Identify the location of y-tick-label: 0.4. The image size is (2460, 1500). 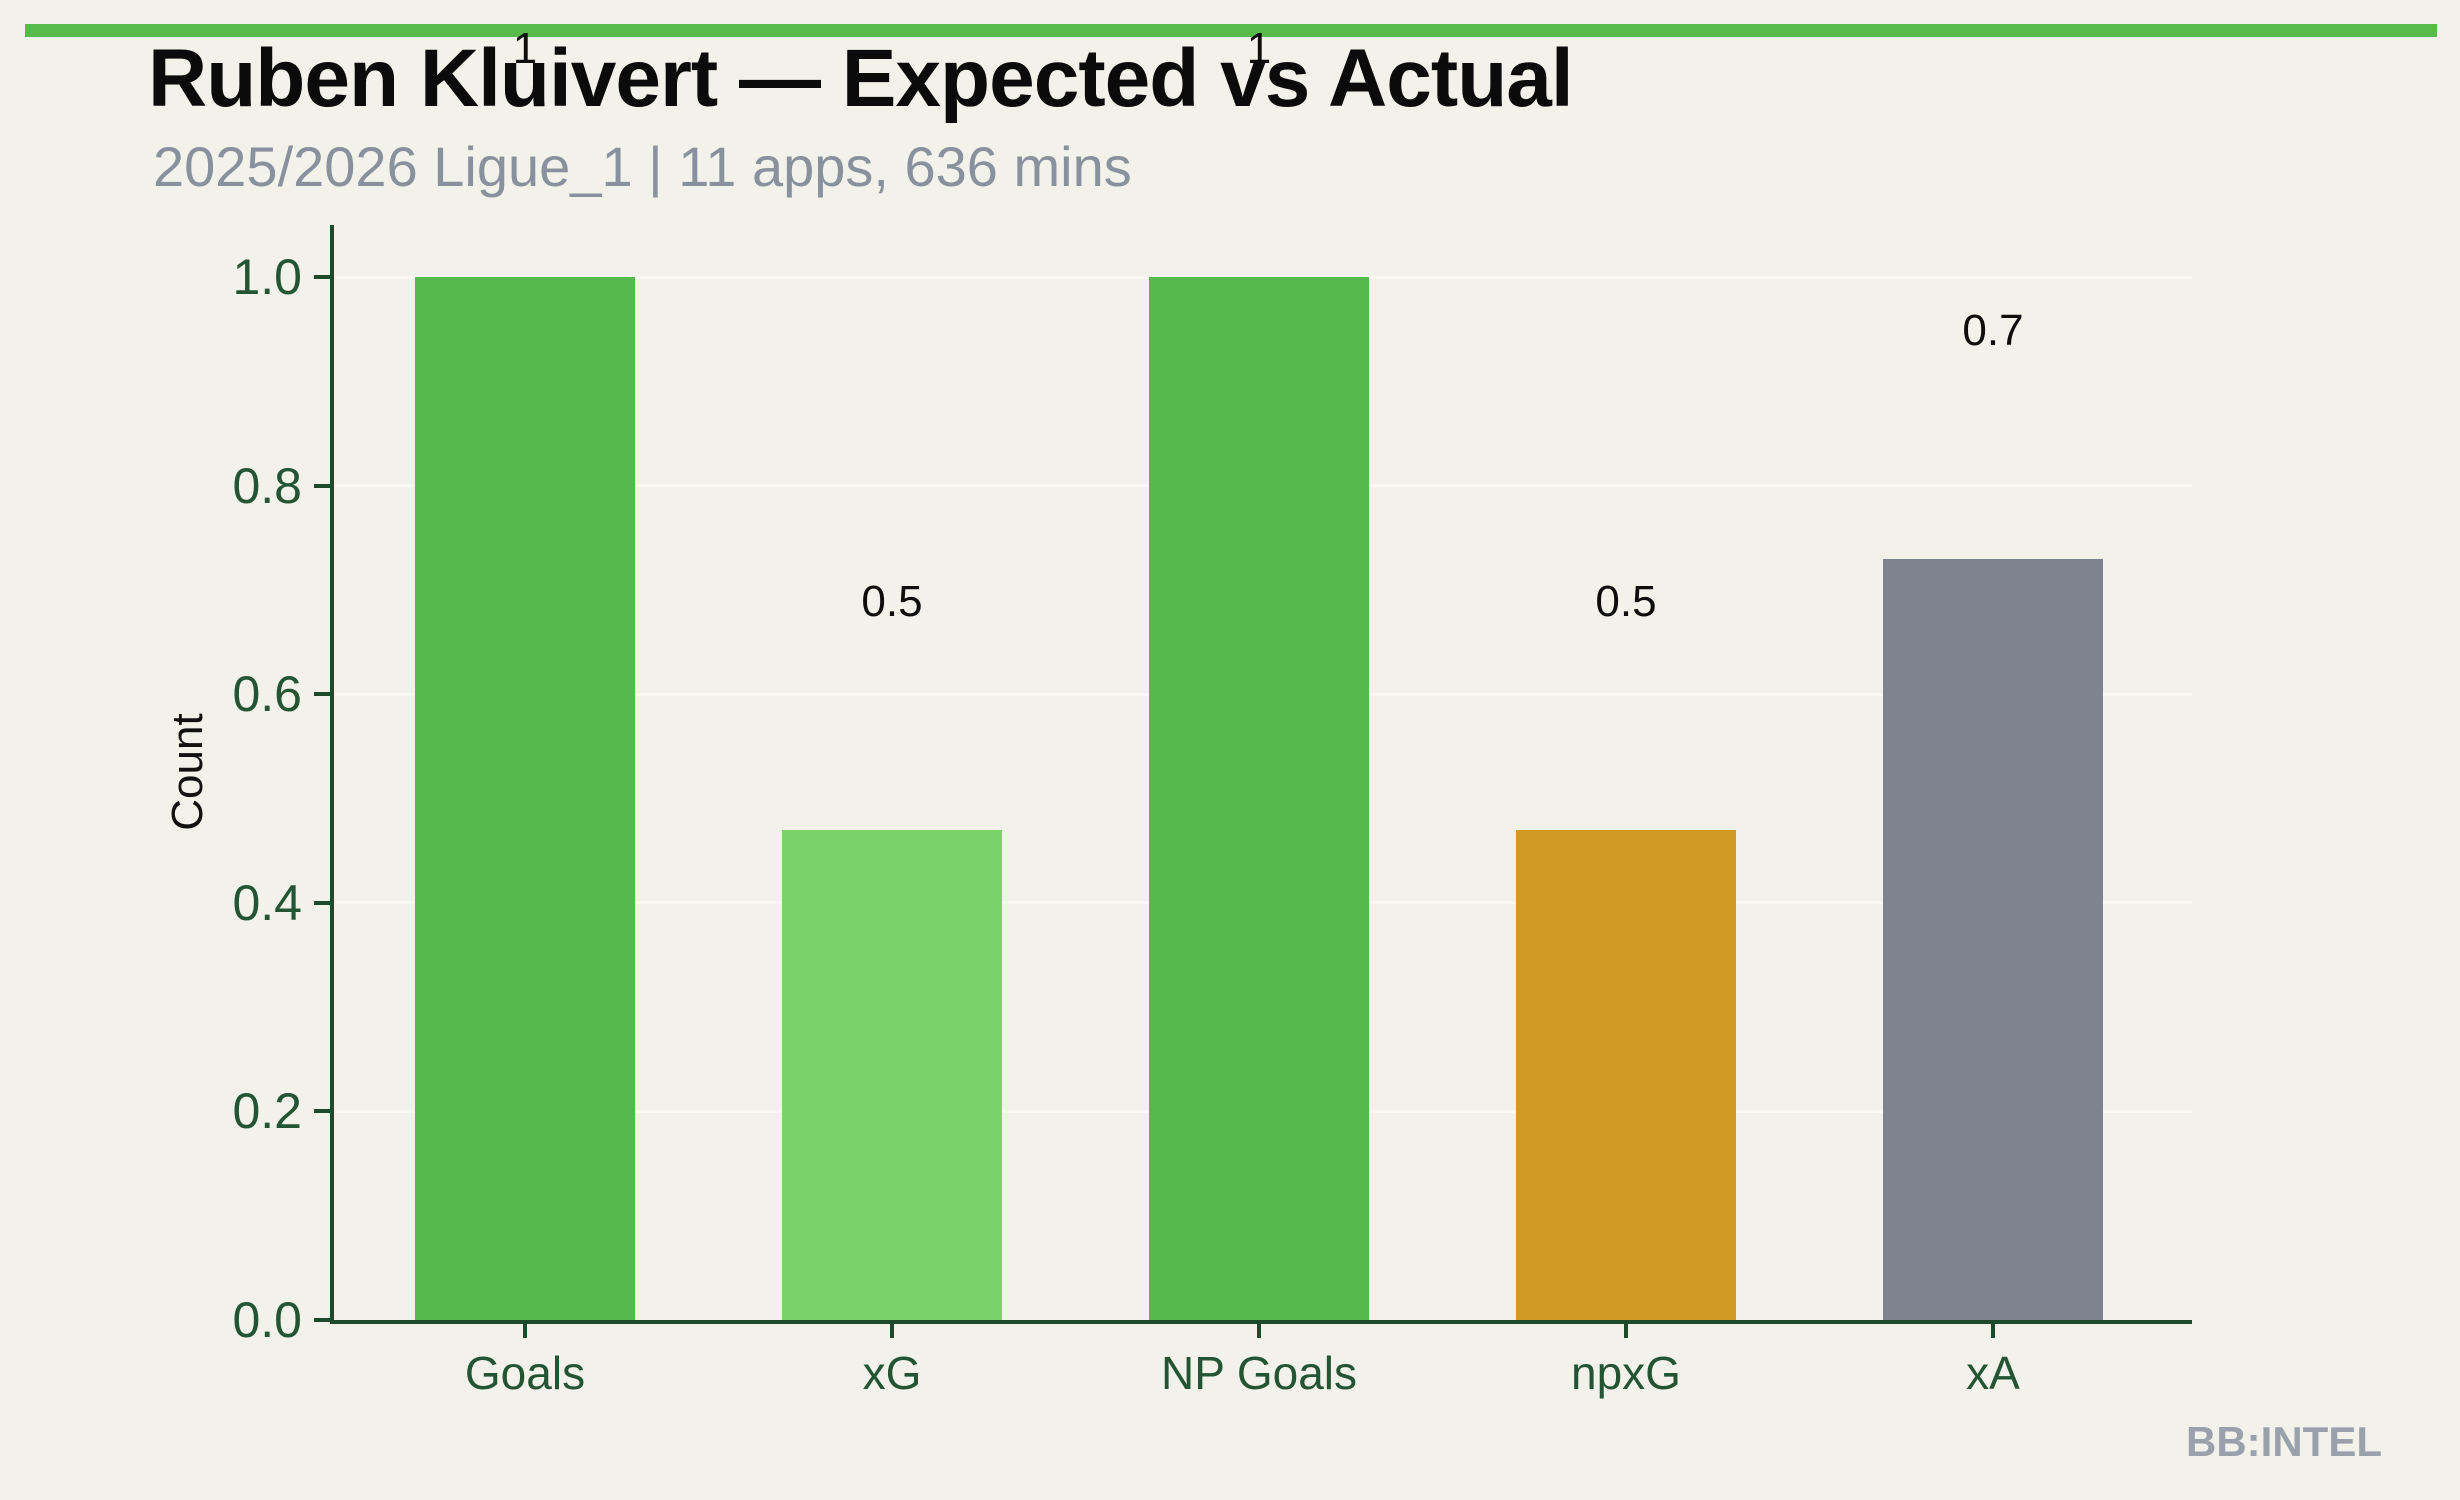
(267, 902).